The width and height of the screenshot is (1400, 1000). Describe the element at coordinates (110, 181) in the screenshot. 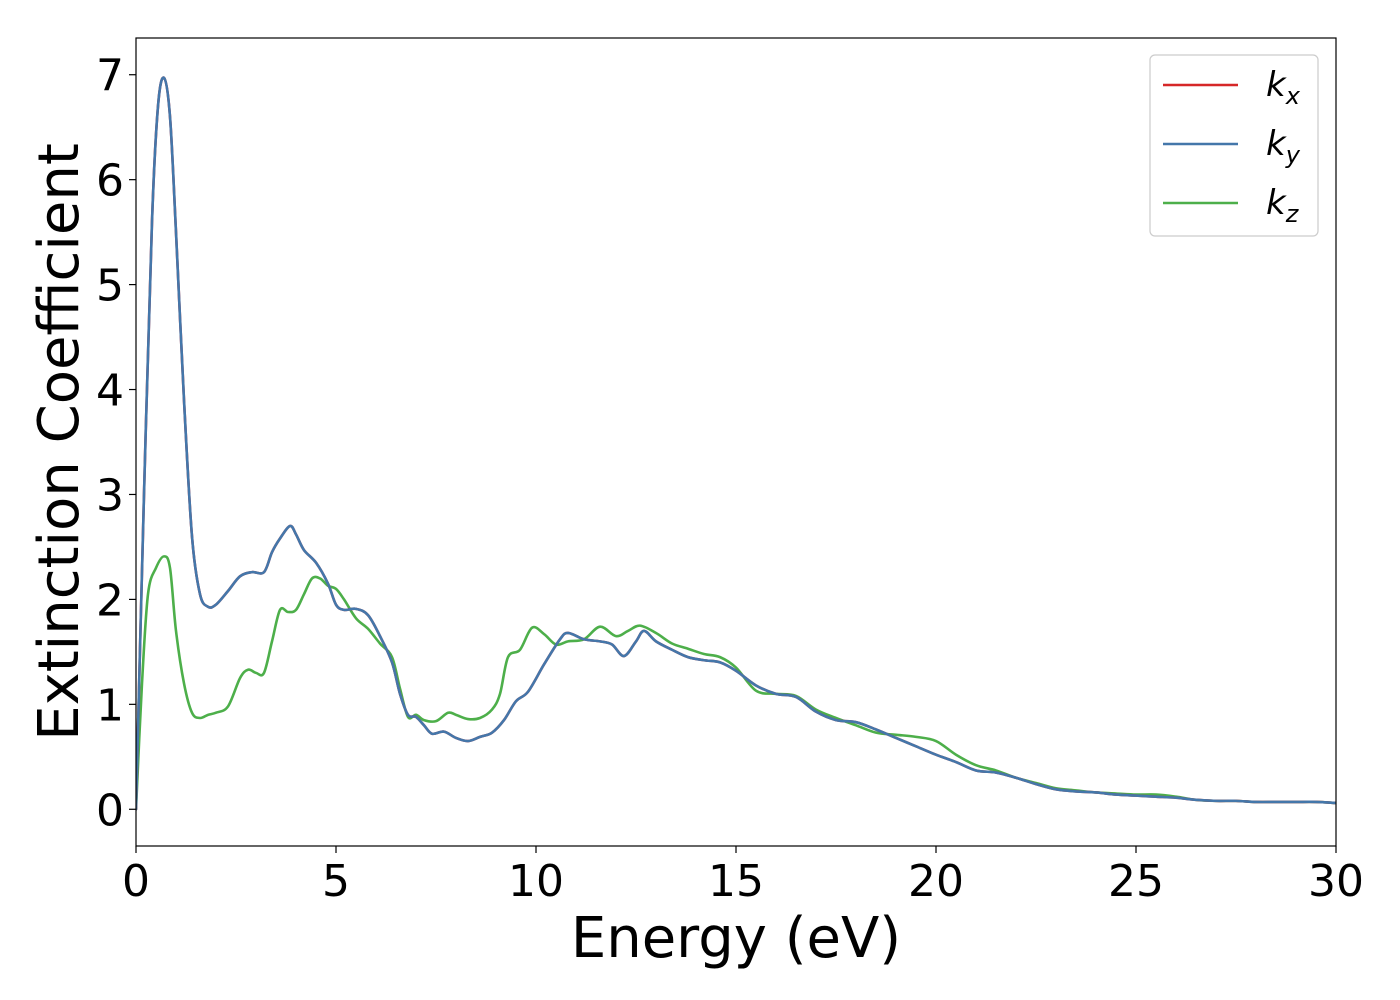

I see `y-tick-label: 6` at that location.